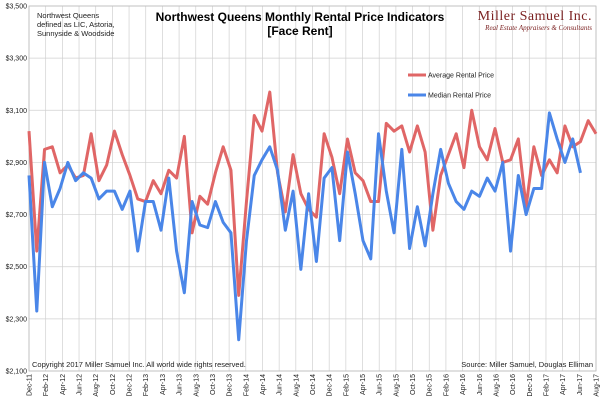 The width and height of the screenshot is (600, 405). What do you see at coordinates (130, 385) in the screenshot?
I see `x-tick-label: Dec-12` at bounding box center [130, 385].